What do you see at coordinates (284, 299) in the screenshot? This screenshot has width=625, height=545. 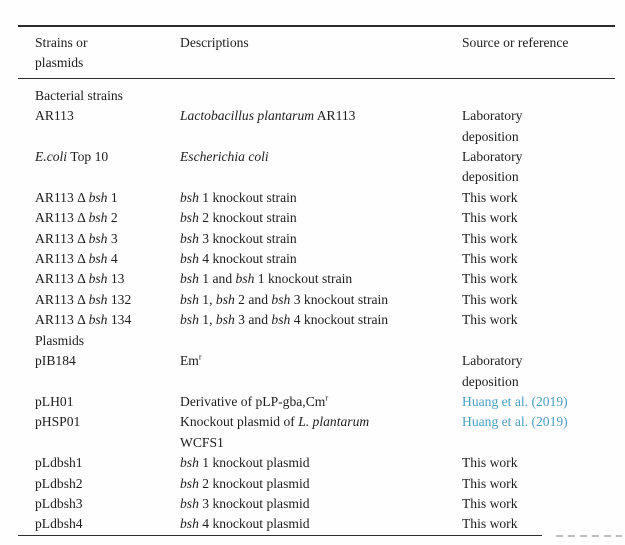 I see `strain-description: bsh 1, bsh 2 and bsh 3 knockout strain` at bounding box center [284, 299].